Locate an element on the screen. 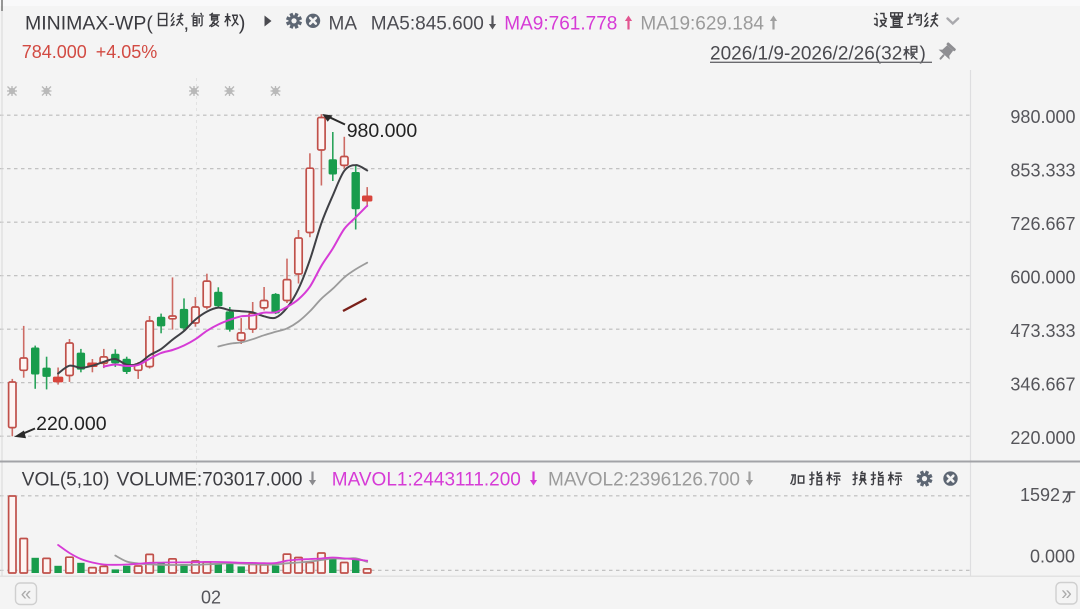  svg-text: 346.667 is located at coordinates (1042, 384).